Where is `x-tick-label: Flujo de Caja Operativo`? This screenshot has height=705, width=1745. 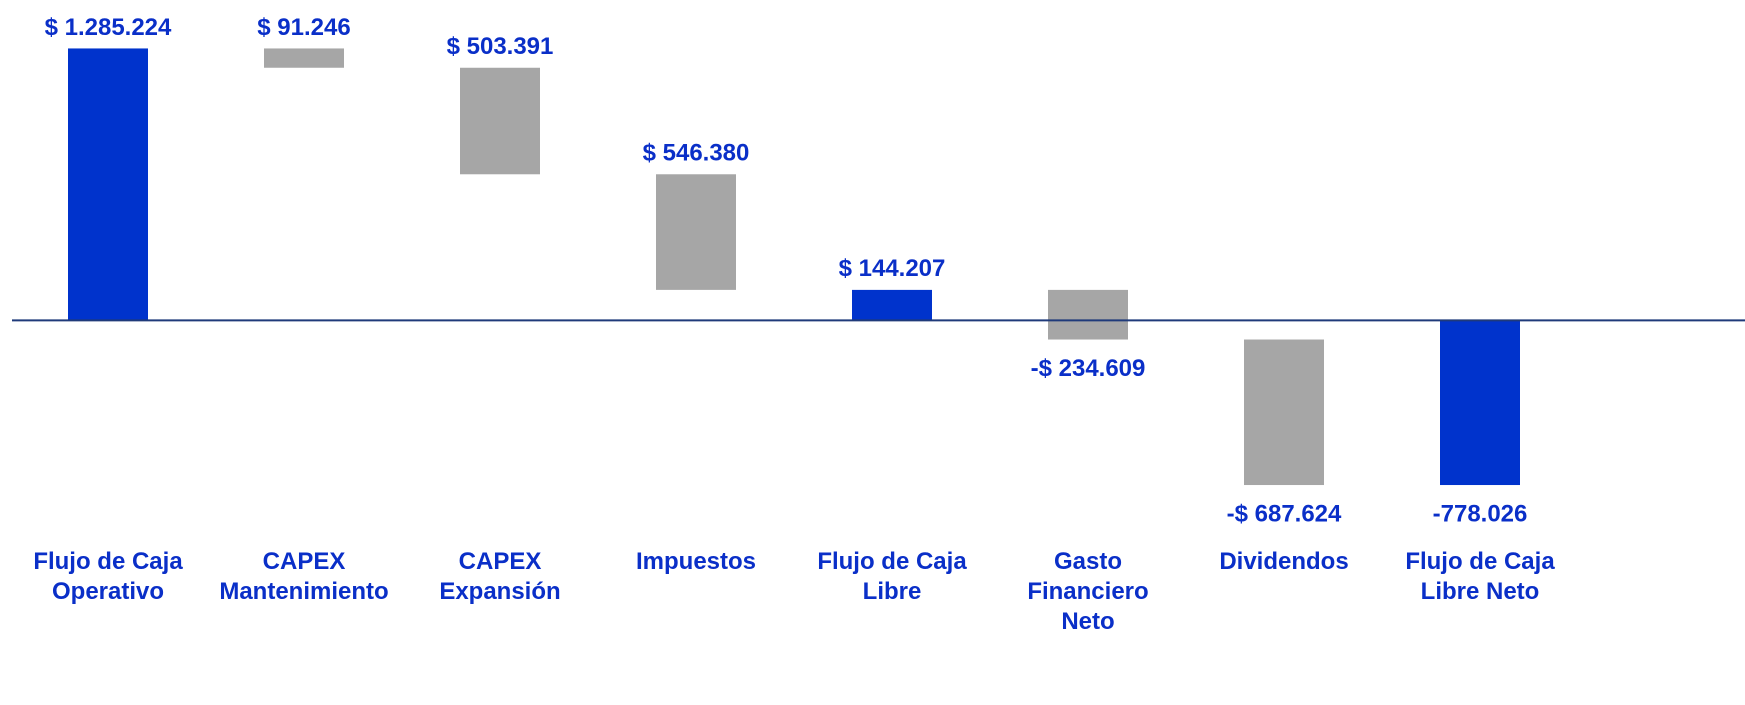
x-tick-label: Flujo de Caja Operativo is located at coordinates (108, 576).